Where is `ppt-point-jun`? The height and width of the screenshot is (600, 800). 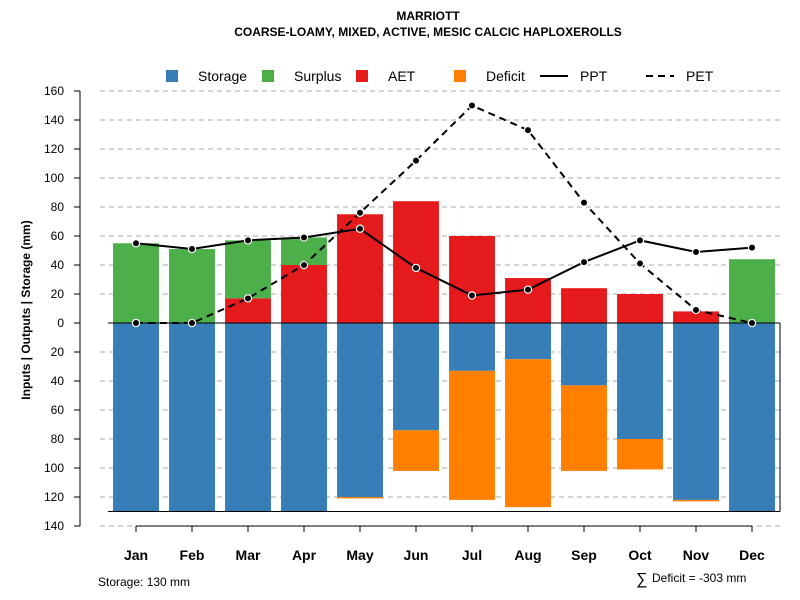
ppt-point-jun is located at coordinates (416, 268).